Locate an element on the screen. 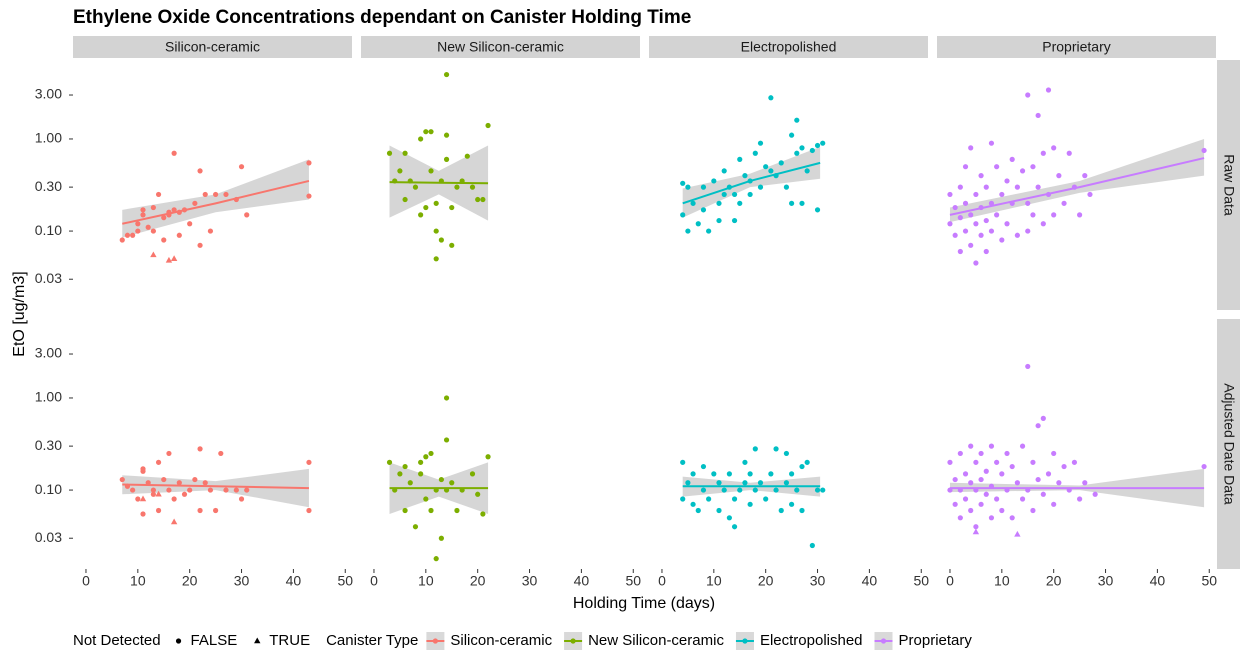  legend-label: New Silicon-ceramic is located at coordinates (656, 640).